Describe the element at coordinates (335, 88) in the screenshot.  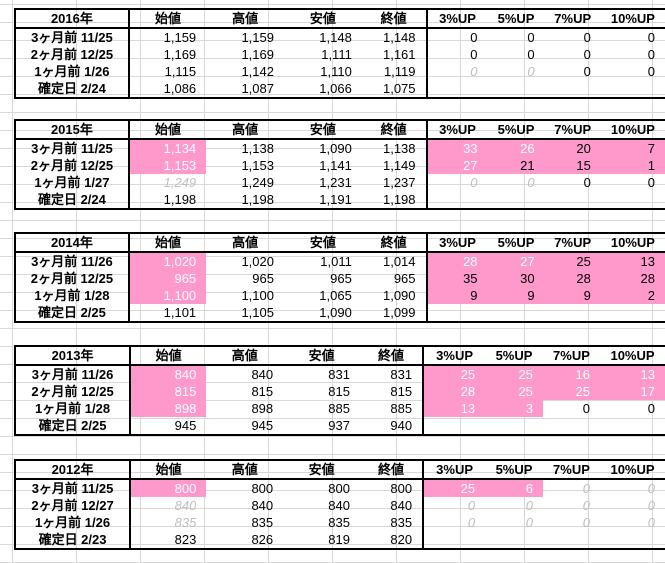
I see `price-cell-low: 1,066` at that location.